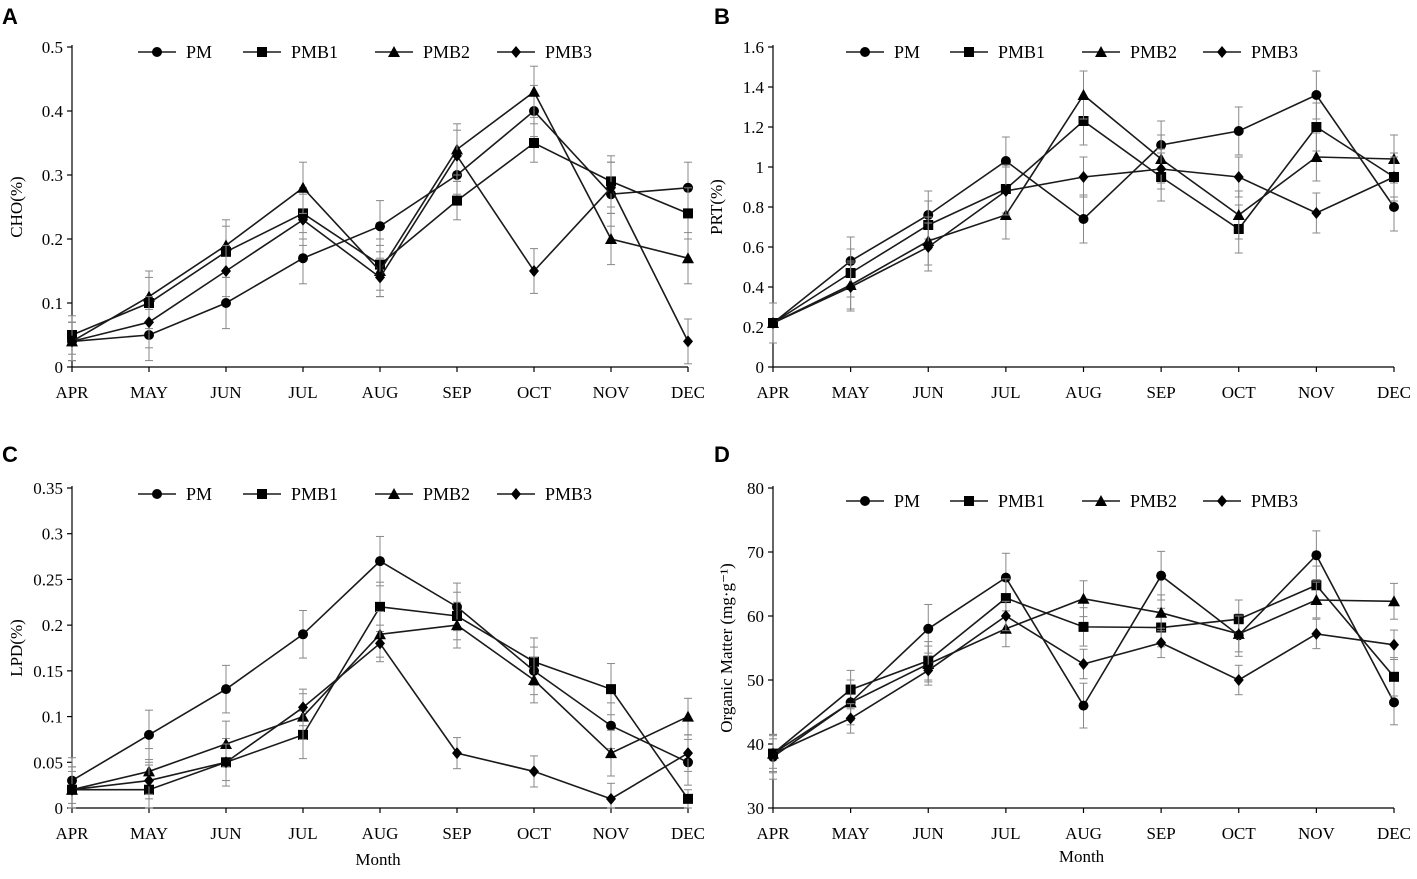 This screenshot has width=1417, height=879. What do you see at coordinates (48, 671) in the screenshot?
I see `y-tick-label: 0.15` at bounding box center [48, 671].